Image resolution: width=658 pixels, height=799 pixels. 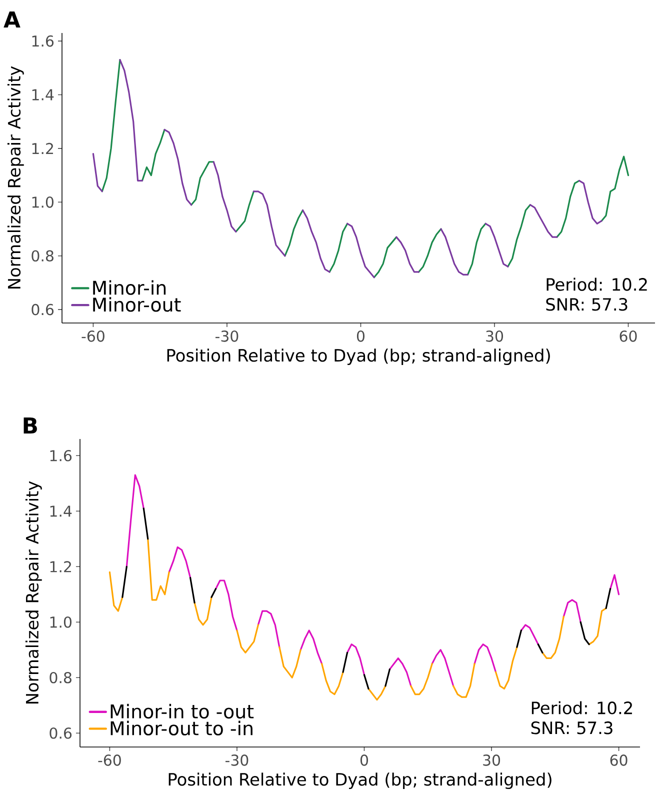 I want to click on chart-title: A, so click(x=12, y=20).